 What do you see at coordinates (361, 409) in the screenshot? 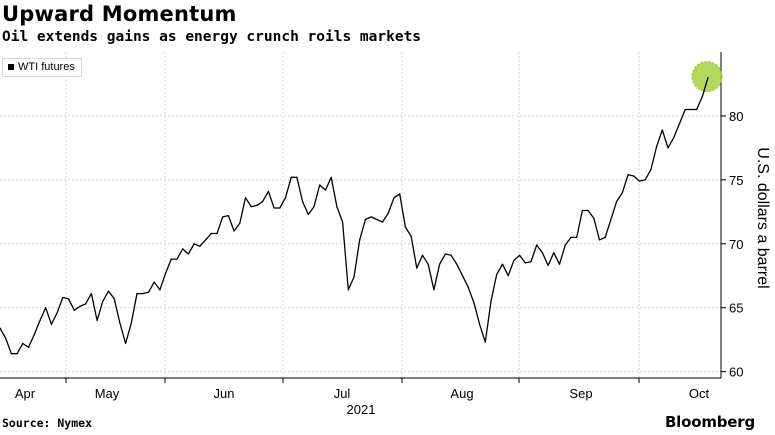
I see `x-axis-year-label: 2021` at bounding box center [361, 409].